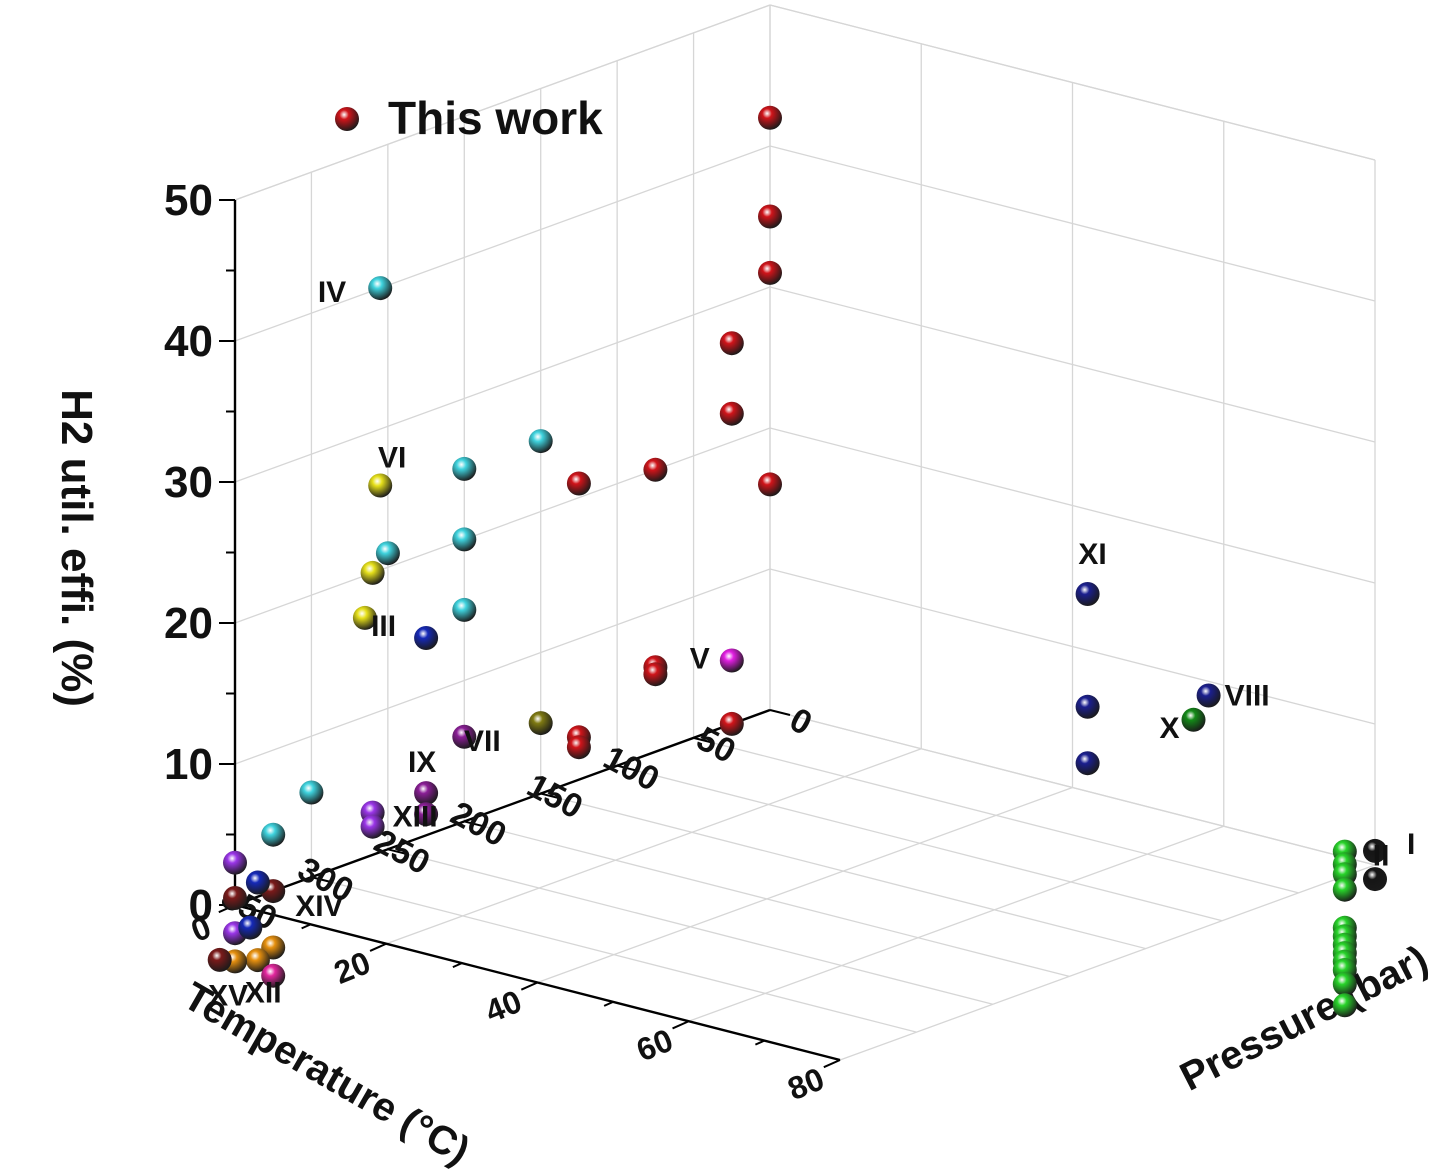 The height and width of the screenshot is (1175, 1439). Describe the element at coordinates (1247, 696) in the screenshot. I see `annotation-viii: VIII` at that location.